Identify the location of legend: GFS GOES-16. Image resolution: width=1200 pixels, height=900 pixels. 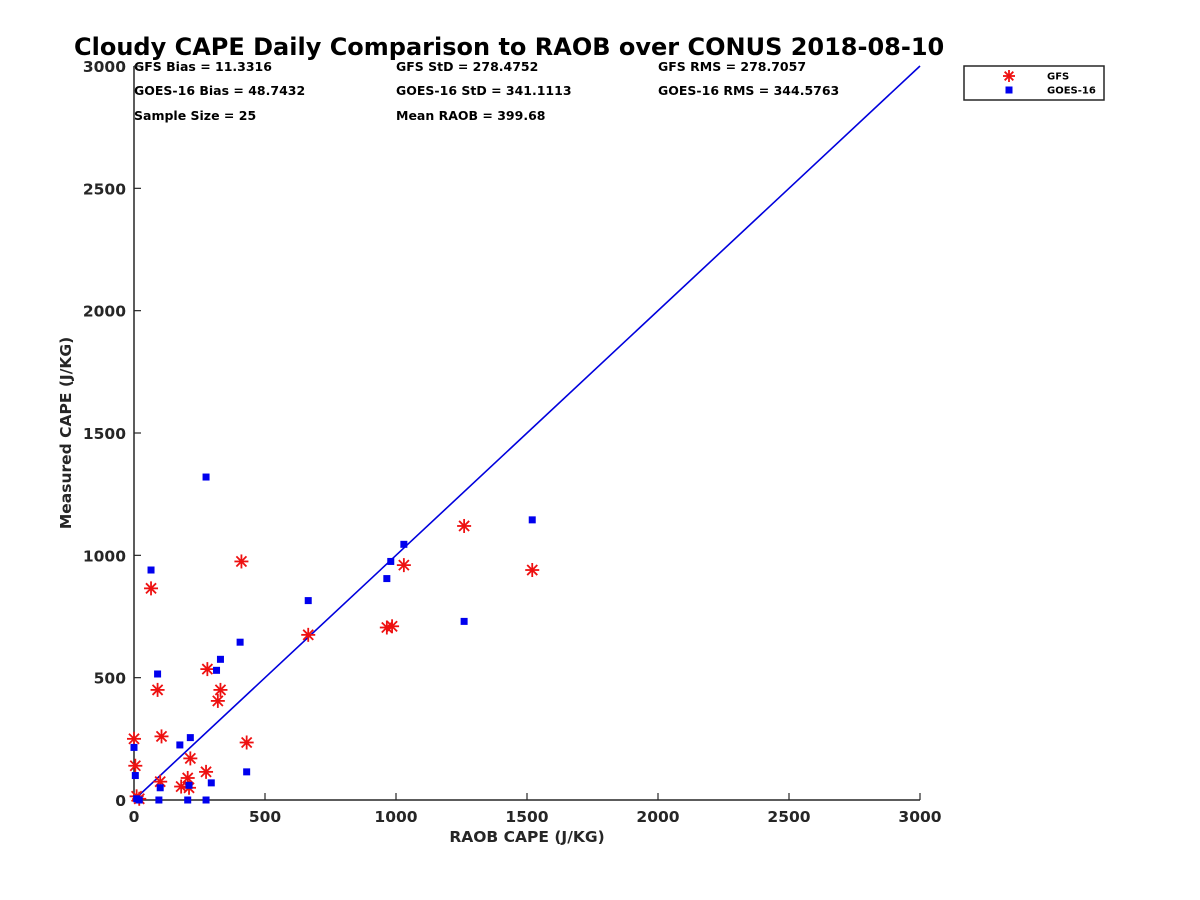
(1034, 83).